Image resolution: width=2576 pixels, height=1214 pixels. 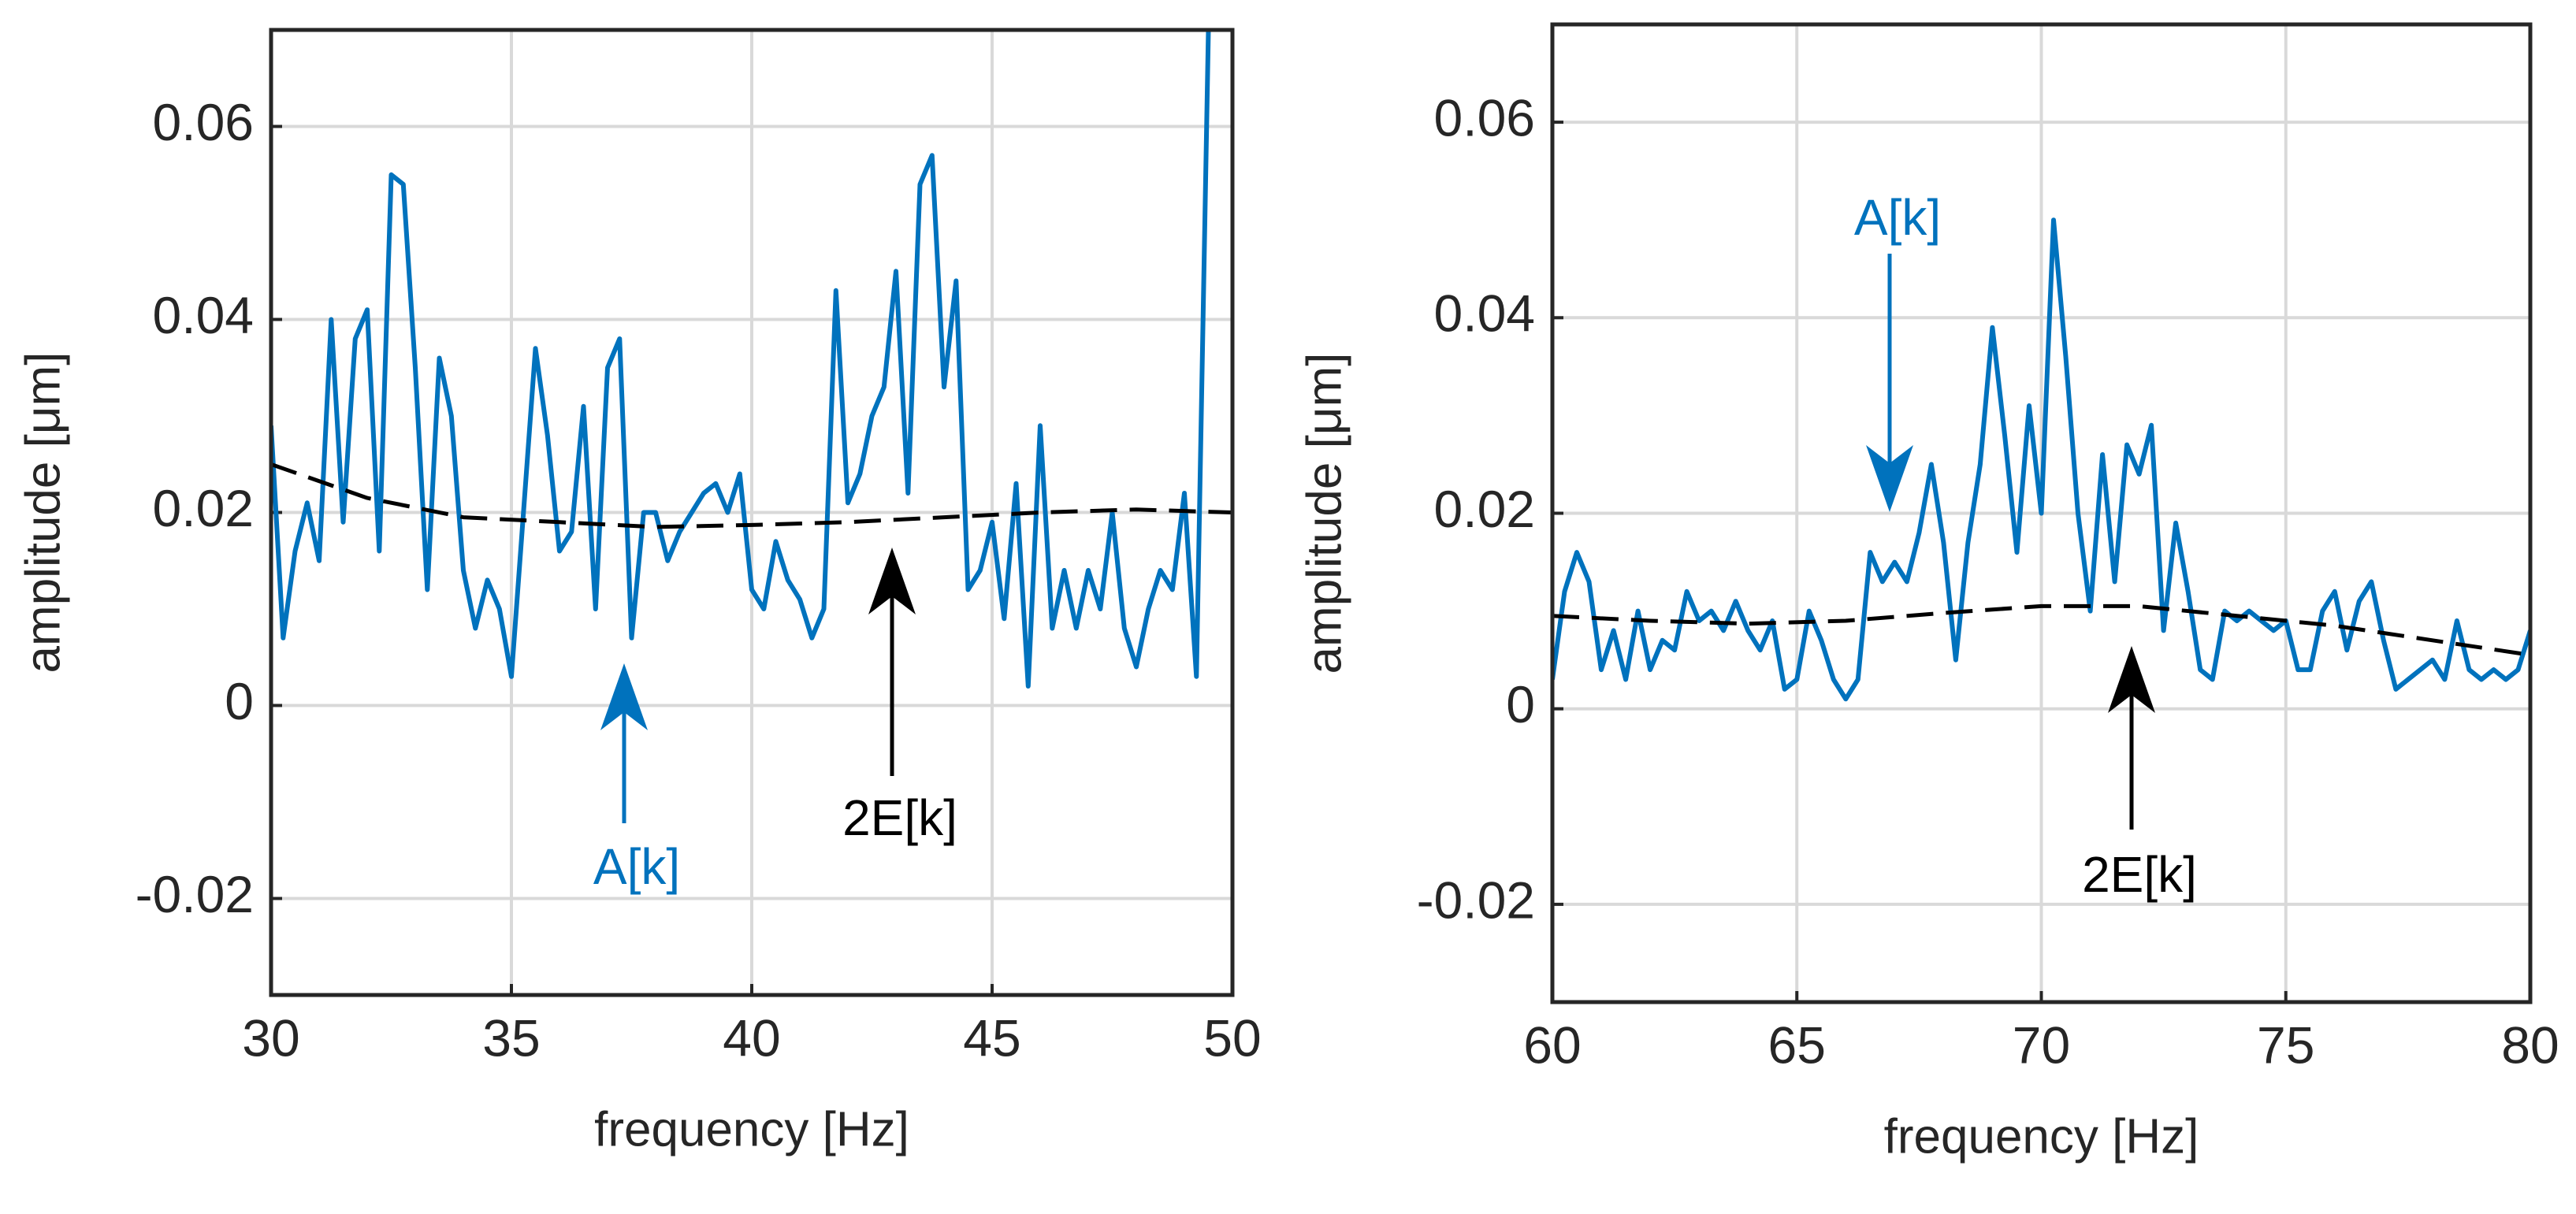 What do you see at coordinates (270, 1037) in the screenshot?
I see `x-tick-label: 30` at bounding box center [270, 1037].